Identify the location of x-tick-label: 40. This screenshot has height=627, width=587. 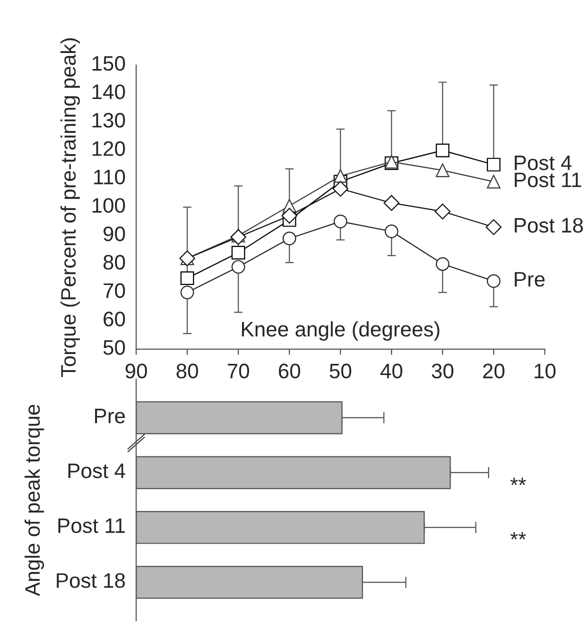
(391, 371).